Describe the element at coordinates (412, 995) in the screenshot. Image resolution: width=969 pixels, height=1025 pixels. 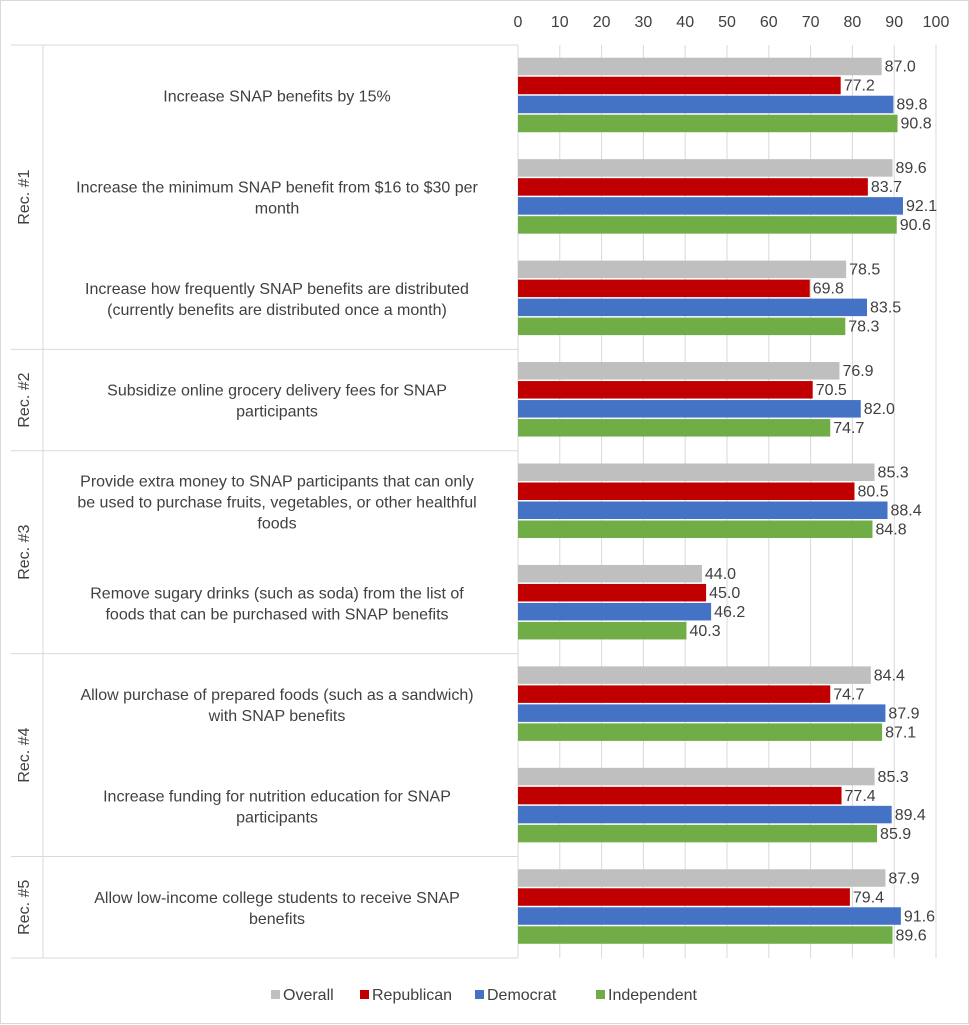
I see `legend-label: Republican` at that location.